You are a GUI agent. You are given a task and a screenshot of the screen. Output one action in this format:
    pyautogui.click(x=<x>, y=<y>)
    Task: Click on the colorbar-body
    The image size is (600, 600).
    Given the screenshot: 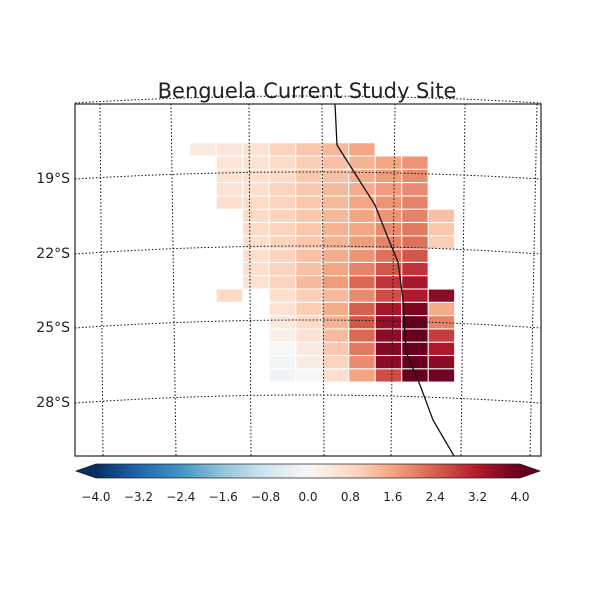 What is the action you would take?
    pyautogui.click(x=308, y=471)
    